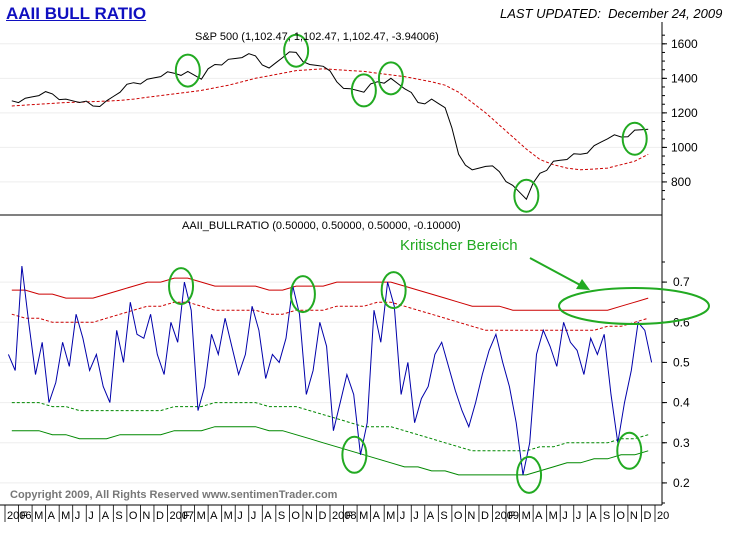  What do you see at coordinates (330, 427) in the screenshot?
I see `ratio-lower-band-dashed` at bounding box center [330, 427].